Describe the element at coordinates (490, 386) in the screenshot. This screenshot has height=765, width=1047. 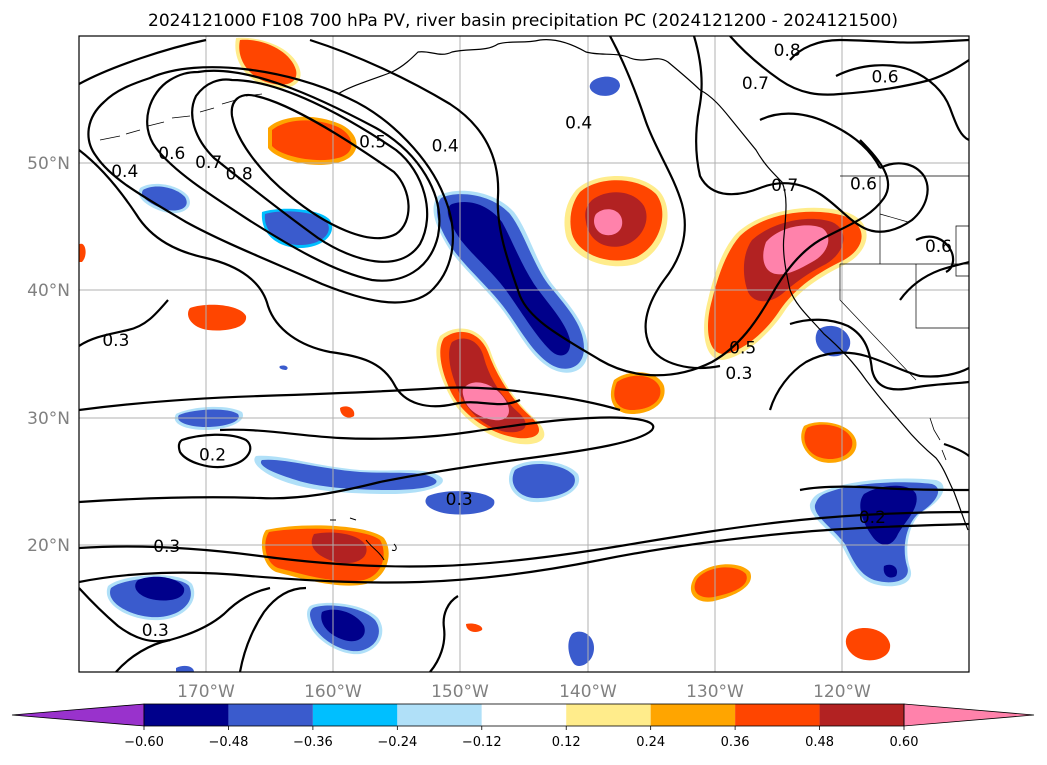
I see `positive-anomaly-subtropical` at that location.